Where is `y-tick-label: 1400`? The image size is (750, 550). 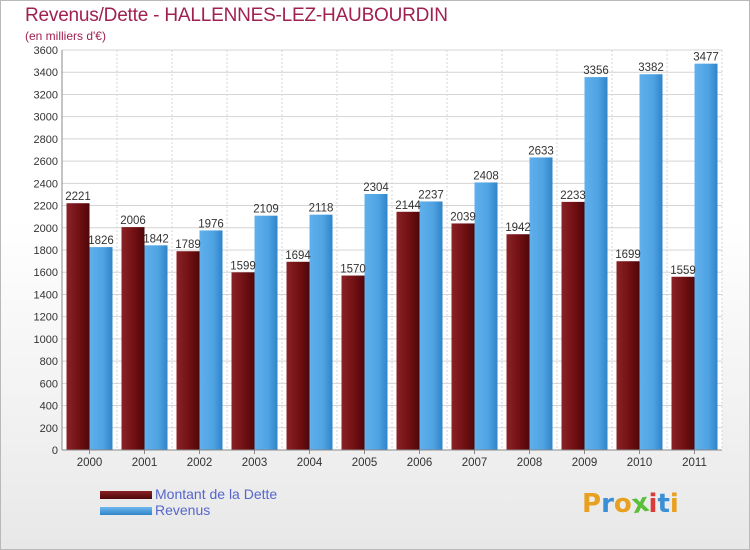 y-tick-label: 1400 is located at coordinates (46, 295).